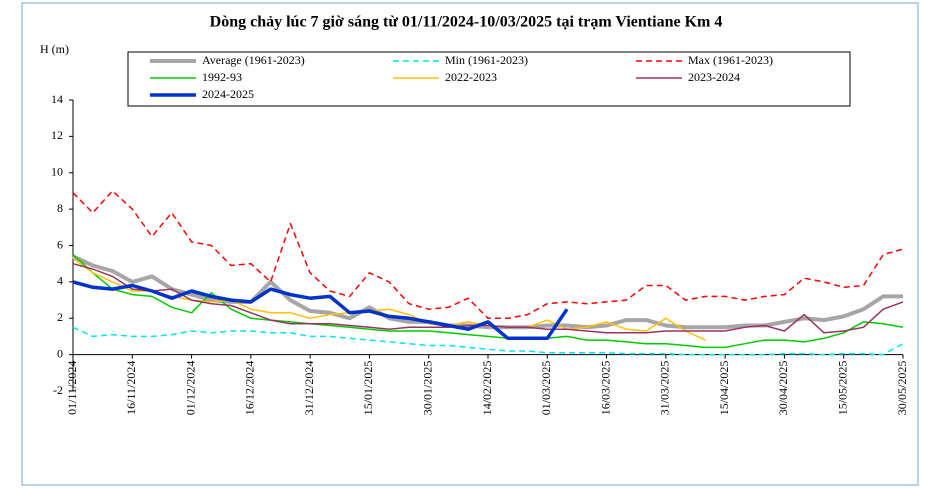 This screenshot has width=933, height=488. I want to click on y-tick-label: 8, so click(60, 208).